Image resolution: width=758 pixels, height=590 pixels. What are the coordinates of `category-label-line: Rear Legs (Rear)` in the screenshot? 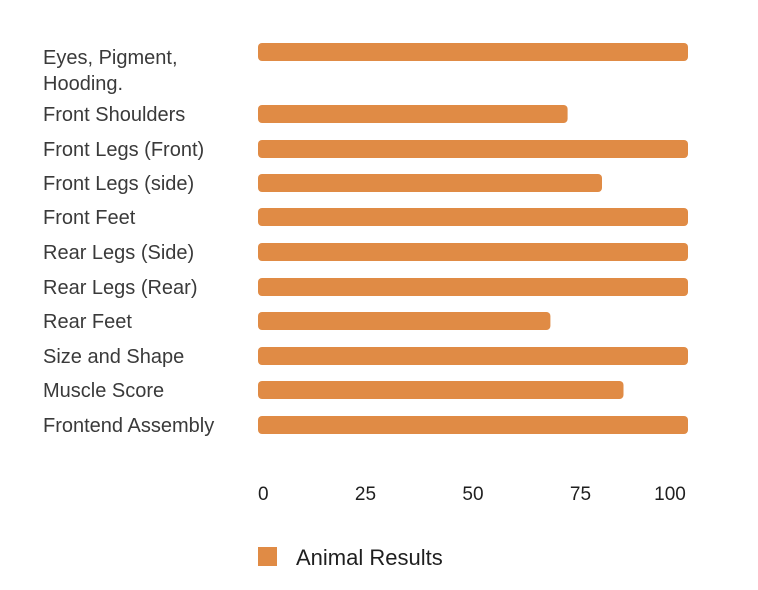 It's located at (120, 288).